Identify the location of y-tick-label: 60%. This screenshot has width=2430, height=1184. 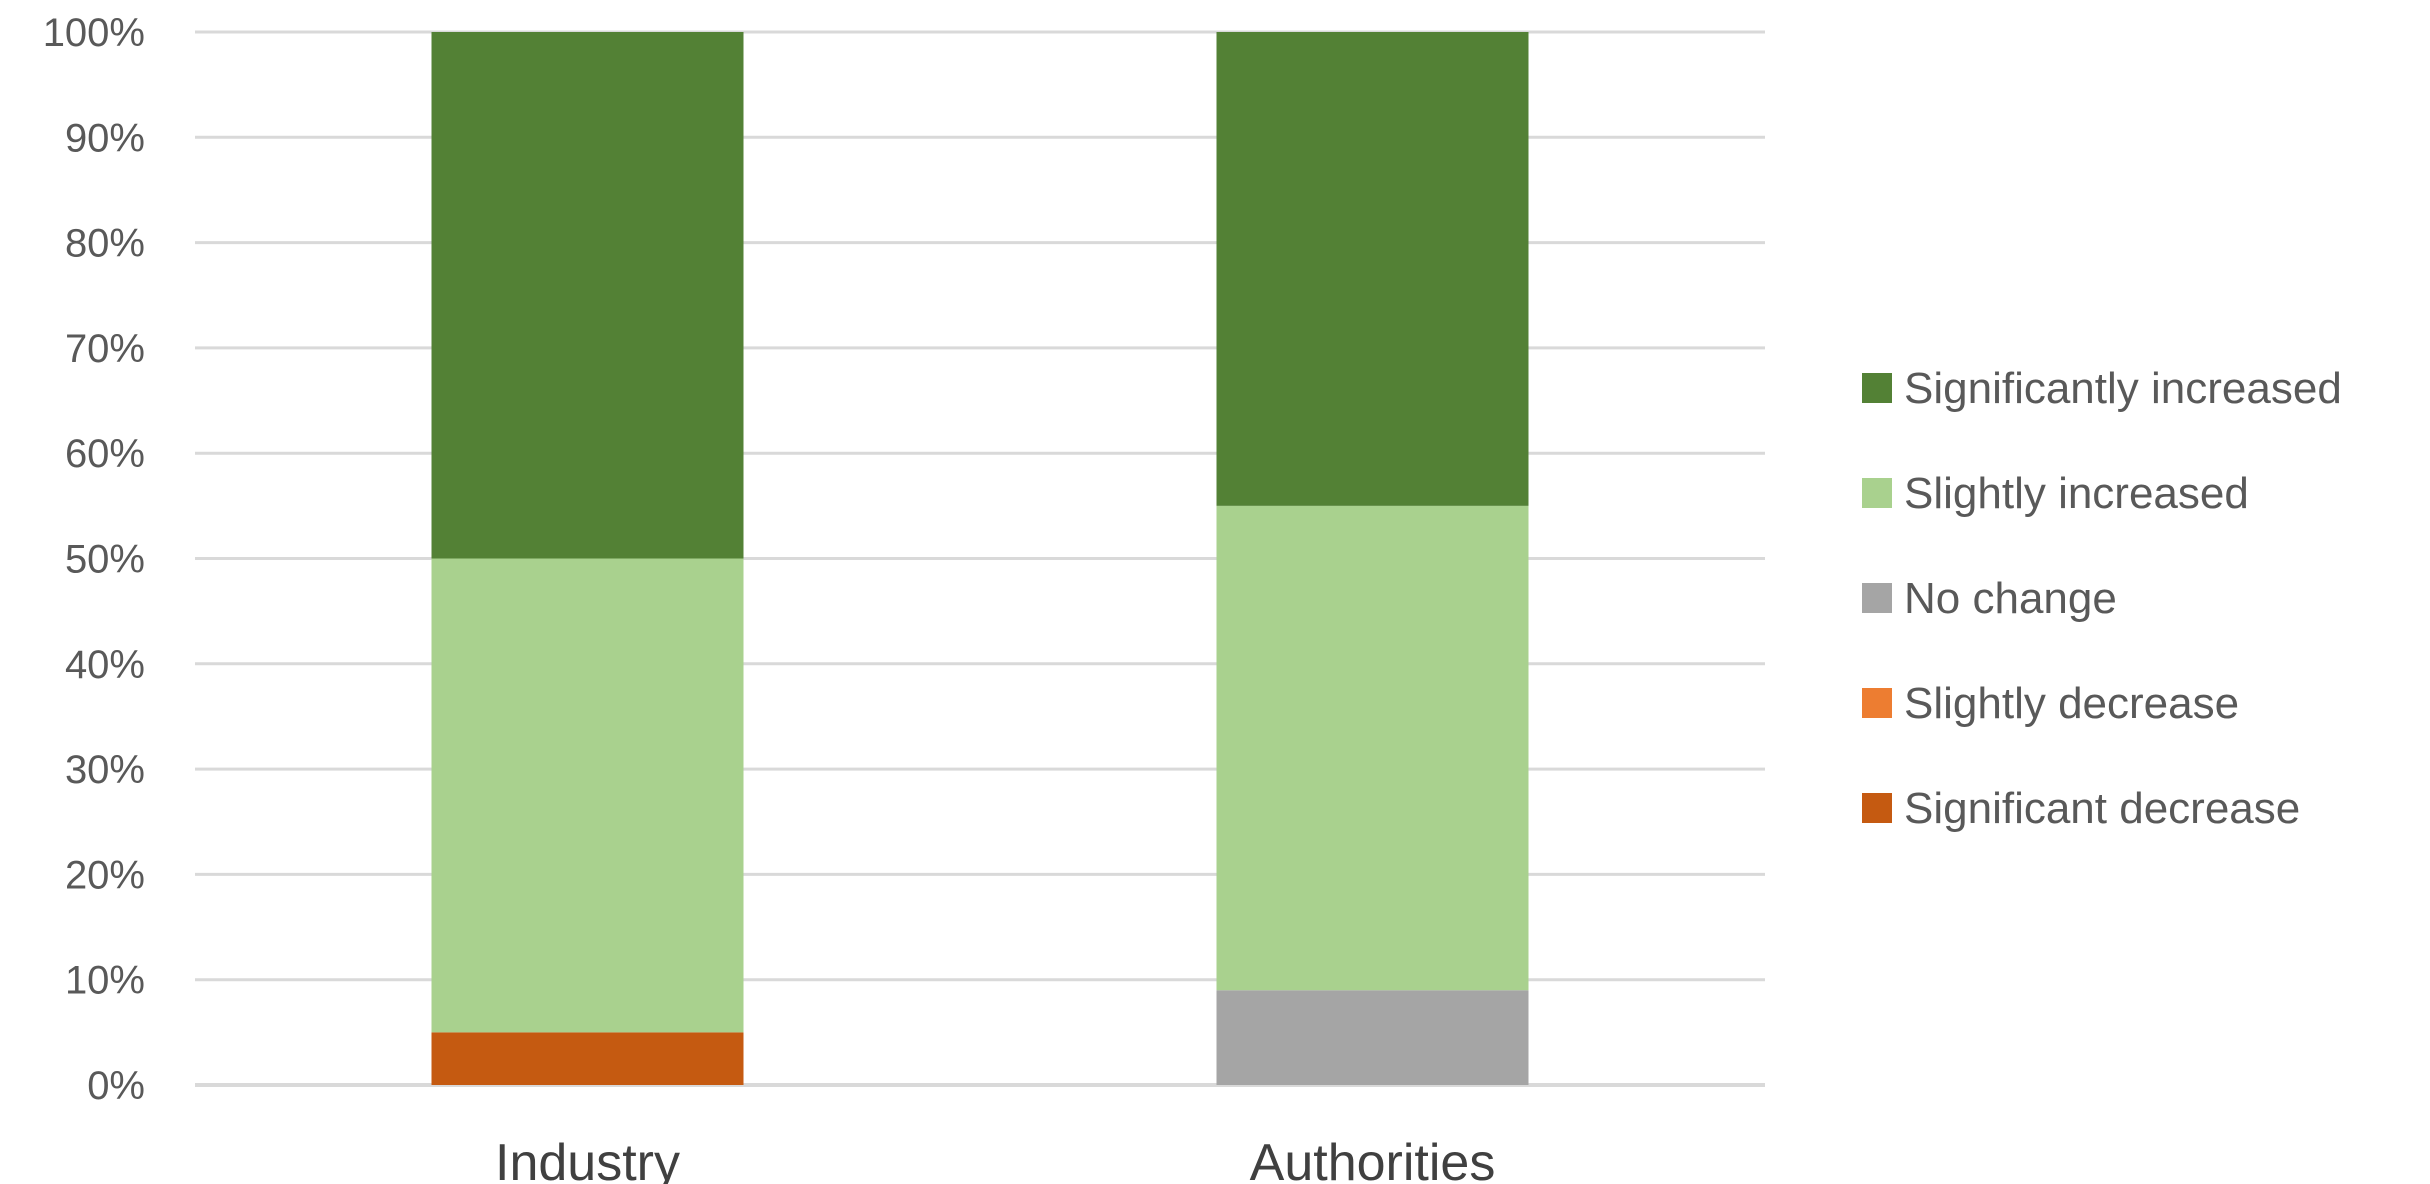
(105, 454).